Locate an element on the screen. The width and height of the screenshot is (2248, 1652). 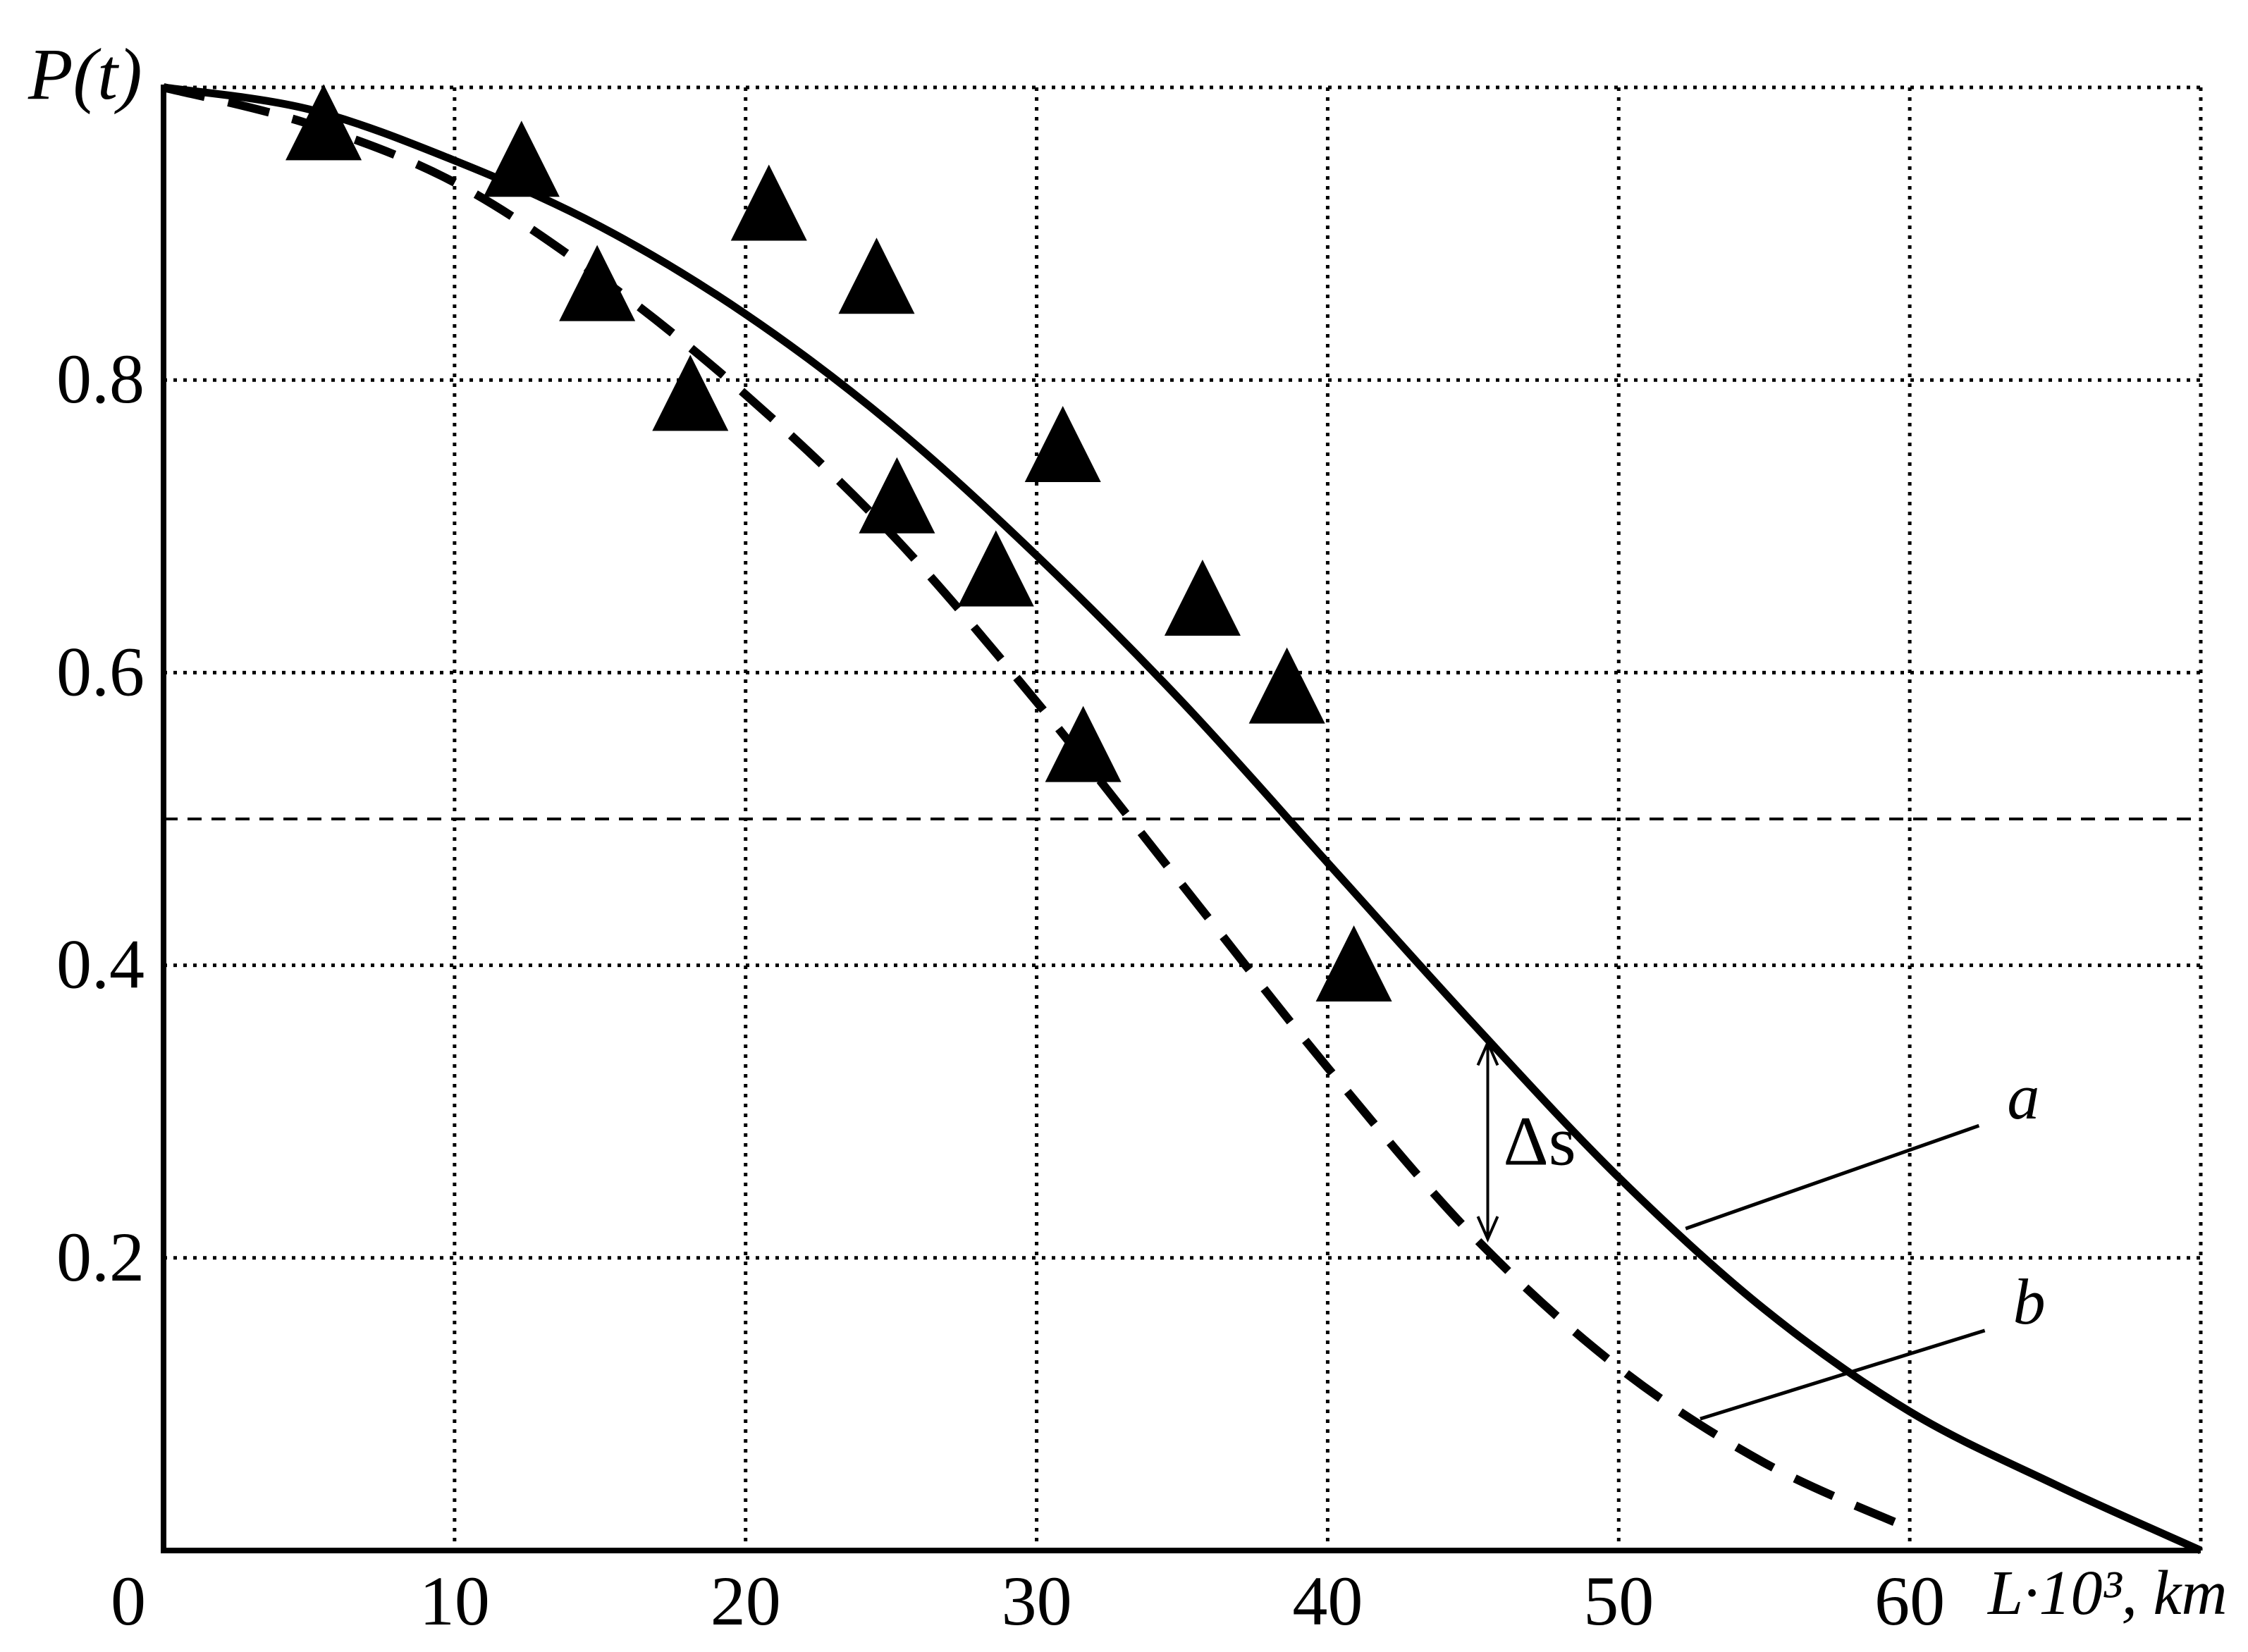
leader-line-a is located at coordinates (1832, 1177).